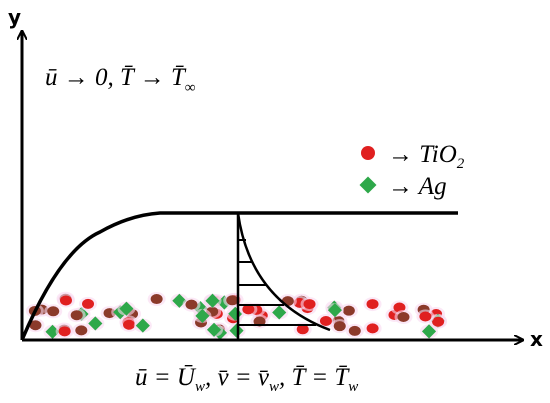  Describe the element at coordinates (417, 186) in the screenshot. I see `legend-ag: → Ag` at that location.